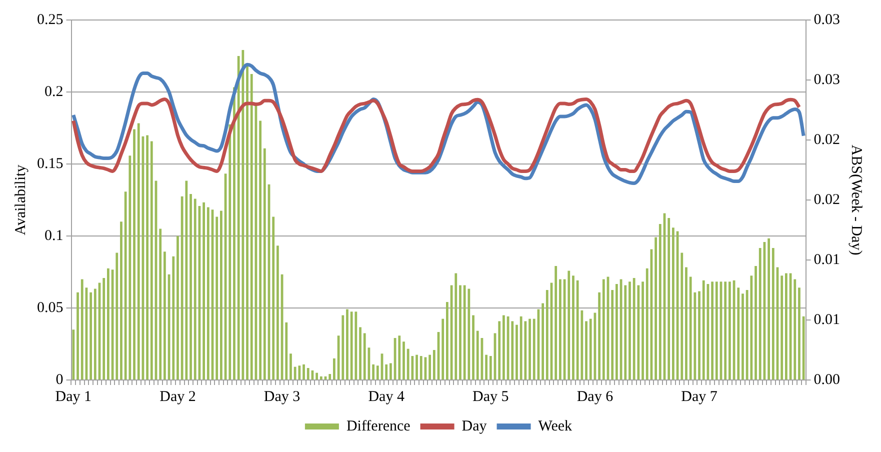  Describe the element at coordinates (490, 396) in the screenshot. I see `x-tick-label: Day 5` at that location.